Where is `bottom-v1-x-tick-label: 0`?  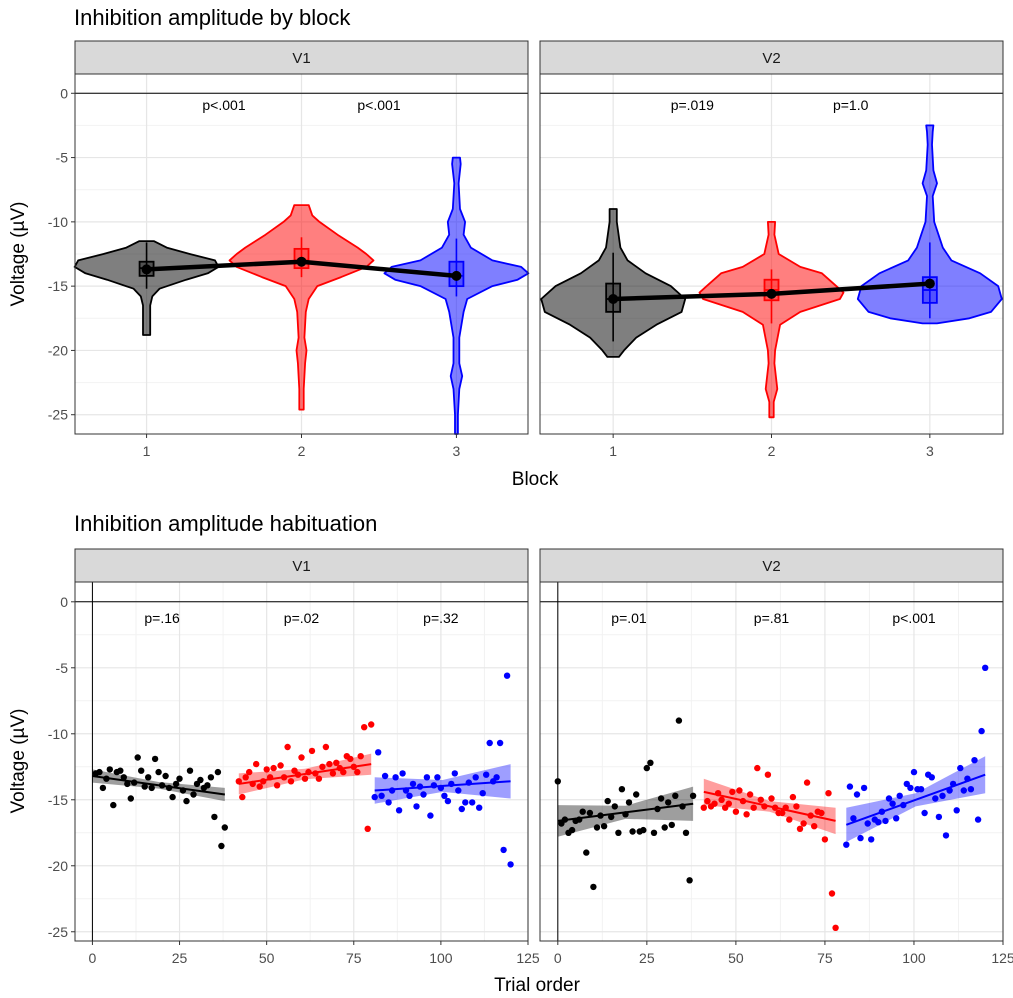
bottom-v1-x-tick-label: 0 is located at coordinates (93, 958).